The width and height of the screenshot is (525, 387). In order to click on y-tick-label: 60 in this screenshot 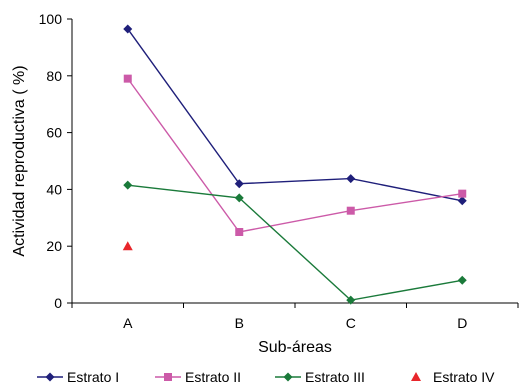, I will do `click(54, 133)`.